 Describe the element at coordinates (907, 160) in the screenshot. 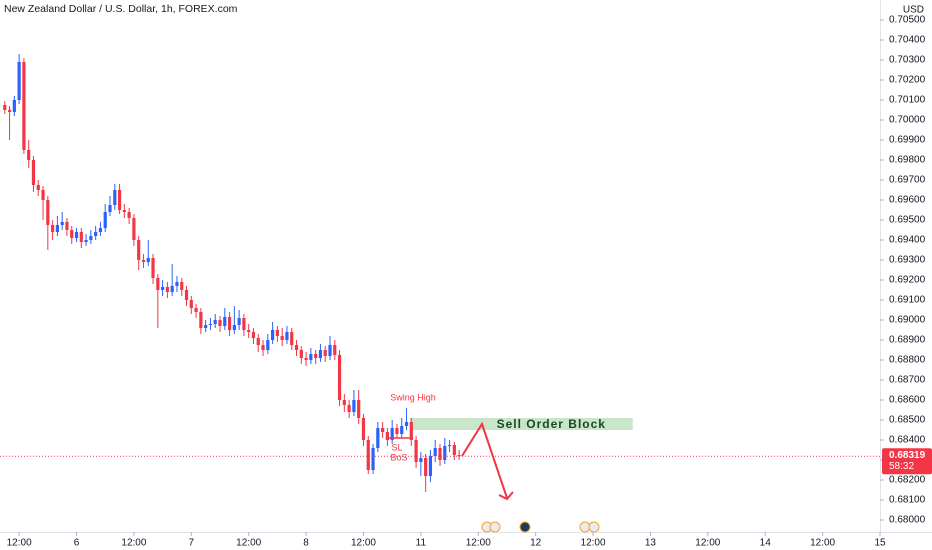

I see `y-tick-label: 0.69800` at that location.